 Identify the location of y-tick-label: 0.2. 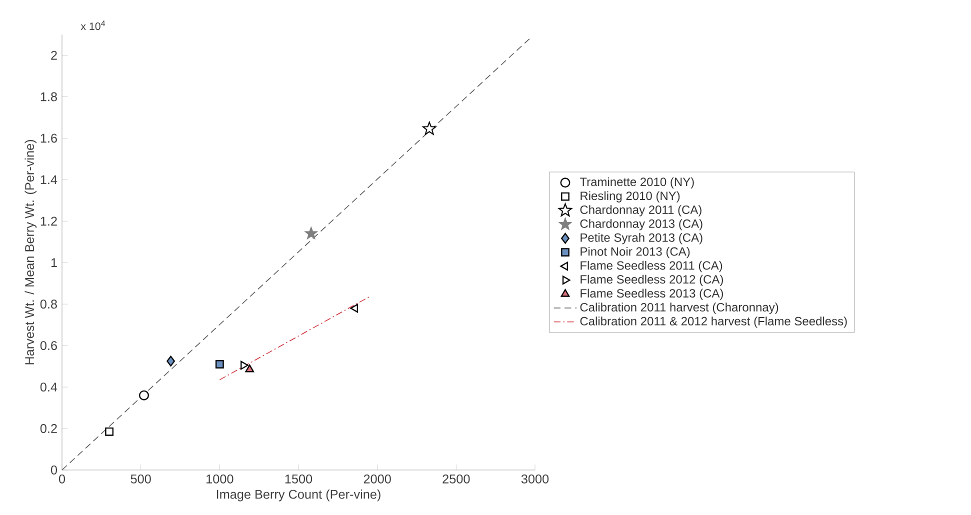
(48, 429).